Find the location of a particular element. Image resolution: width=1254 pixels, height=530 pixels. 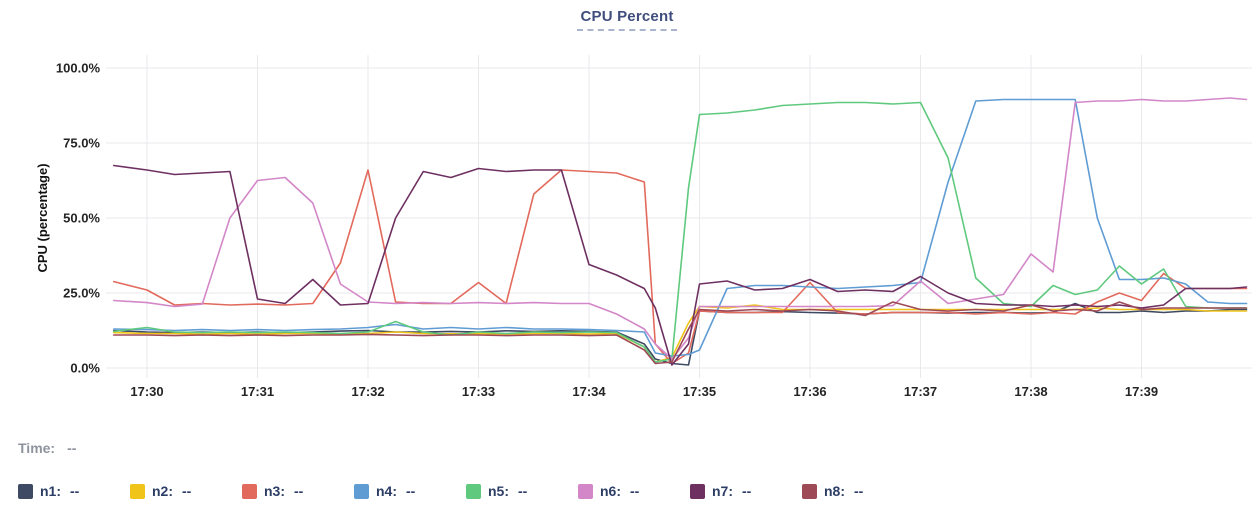

legend-item-n5: n5: -- is located at coordinates (522, 491).